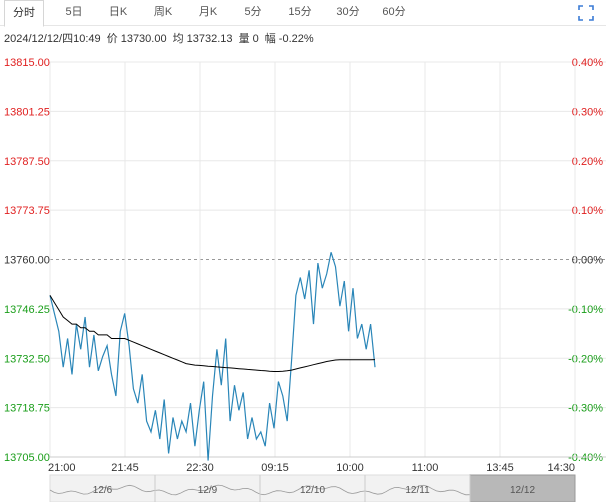 This screenshot has height=502, width=606. Describe the element at coordinates (300, 12) in the screenshot. I see `tab-6: 15分` at that location.